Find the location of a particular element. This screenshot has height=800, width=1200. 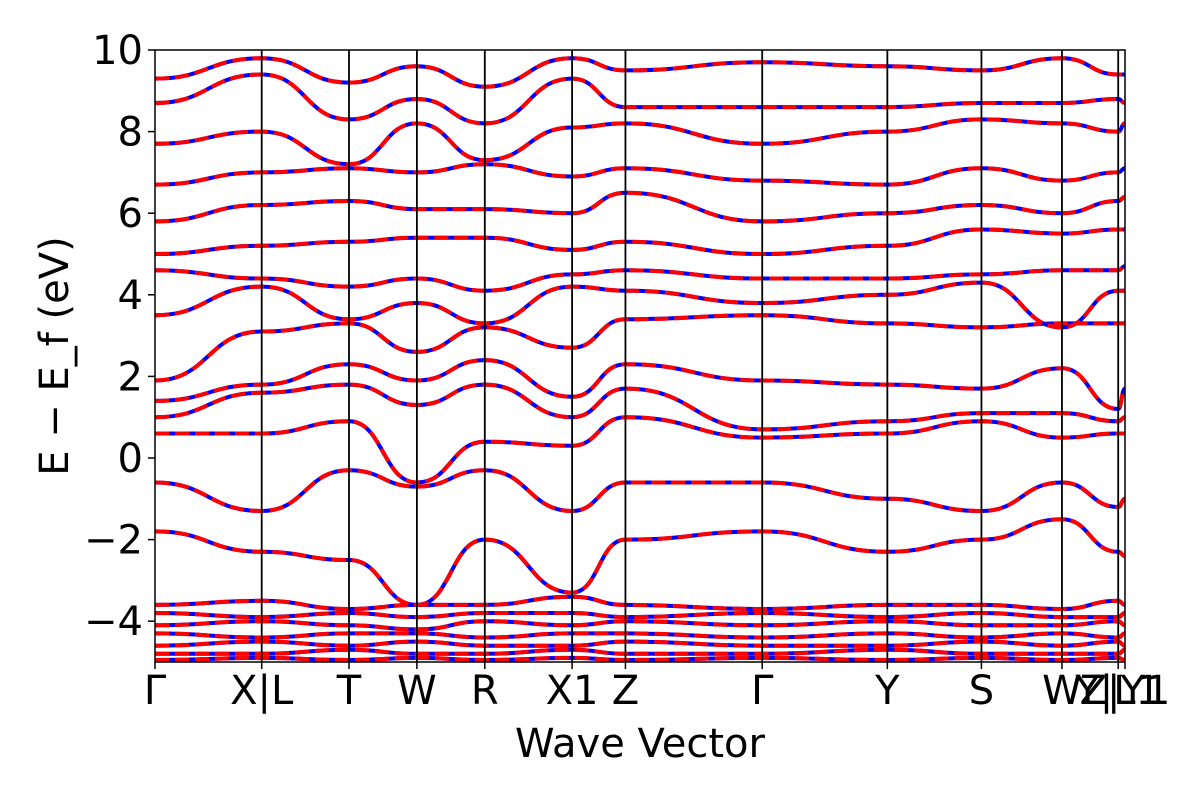

x-tick-label: Y|L1 is located at coordinates (1117, 691).